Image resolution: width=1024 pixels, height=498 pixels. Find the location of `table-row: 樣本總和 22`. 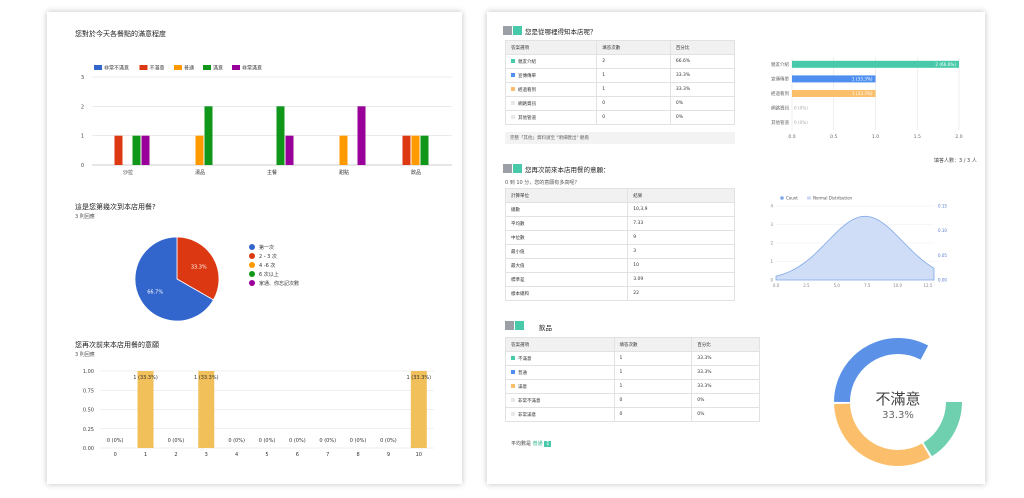

table-row: 樣本總和 22 is located at coordinates (619, 293).